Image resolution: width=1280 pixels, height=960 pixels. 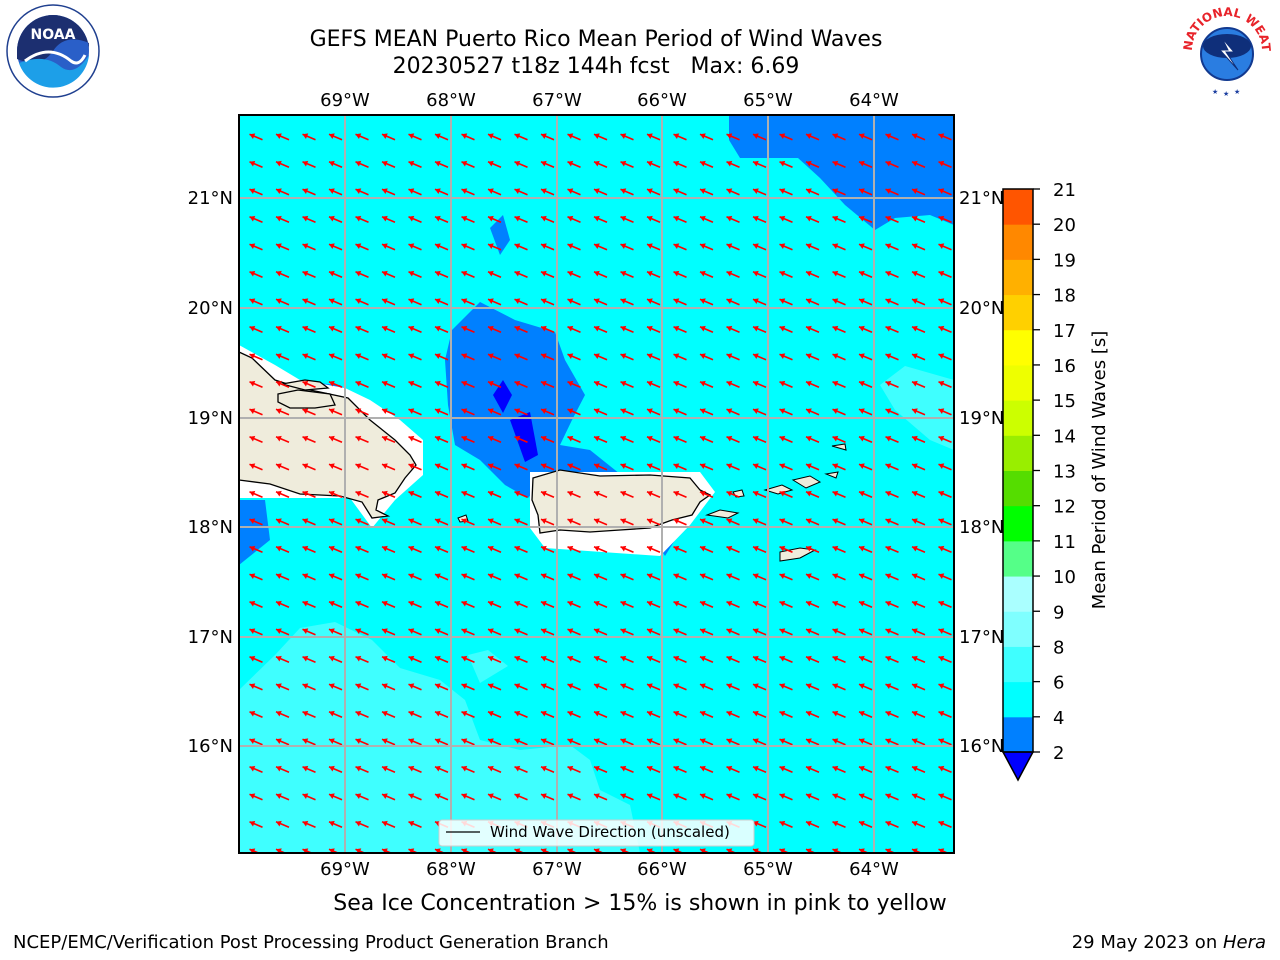 I want to click on land-virgin-islands-a, so click(x=778, y=489).